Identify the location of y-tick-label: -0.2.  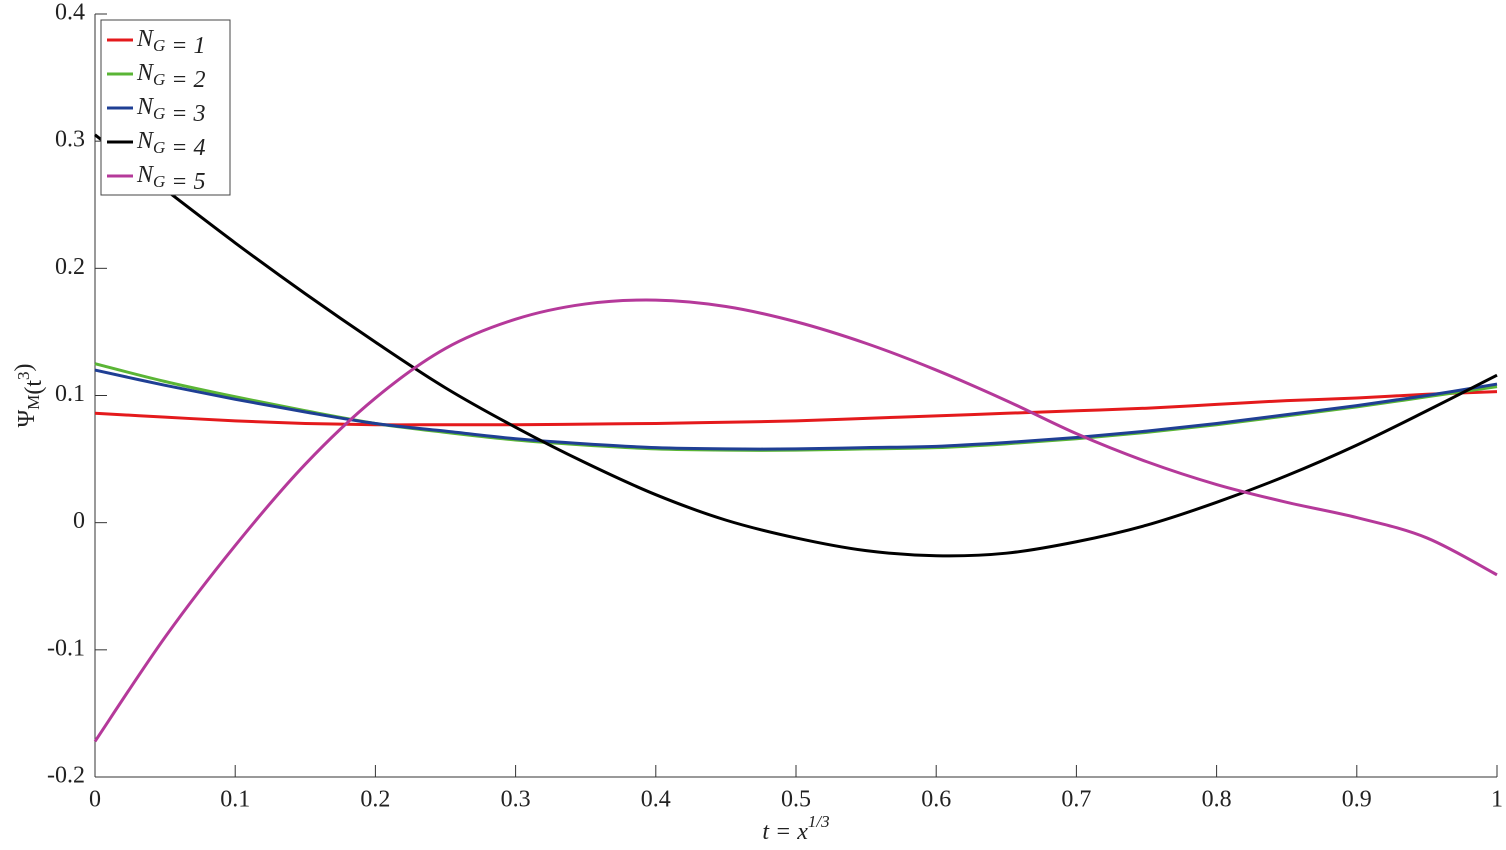
(66, 776).